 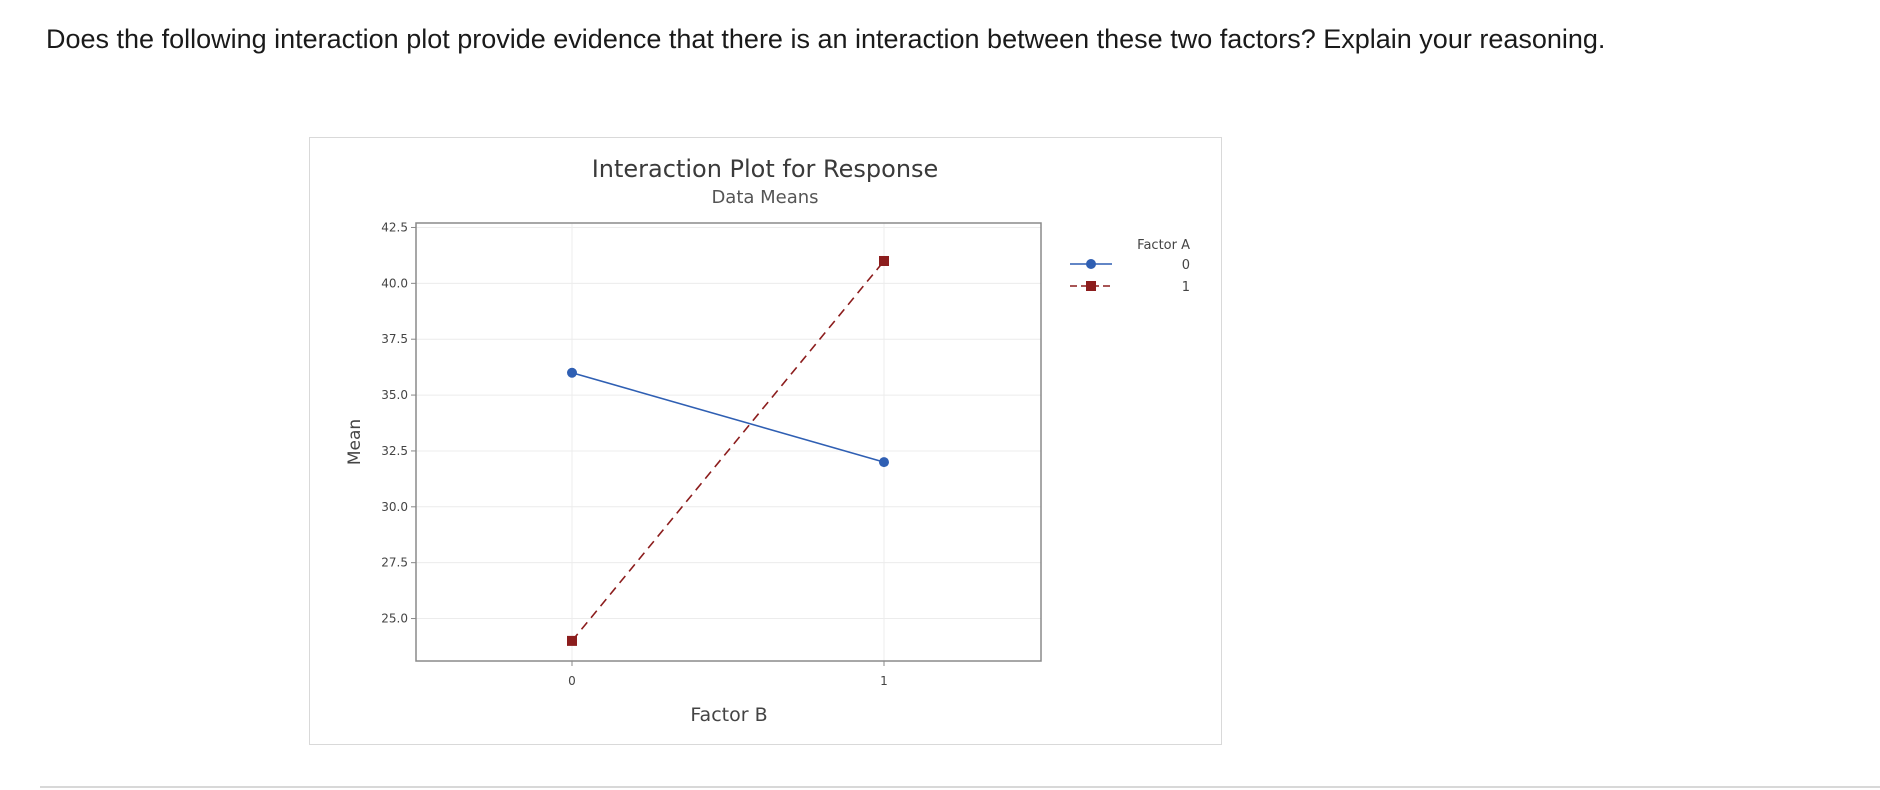 What do you see at coordinates (398, 423) in the screenshot?
I see `y-axis: 25.0 27.5 30.0 32.5 35.0 37.5 40.0 42.5` at bounding box center [398, 423].